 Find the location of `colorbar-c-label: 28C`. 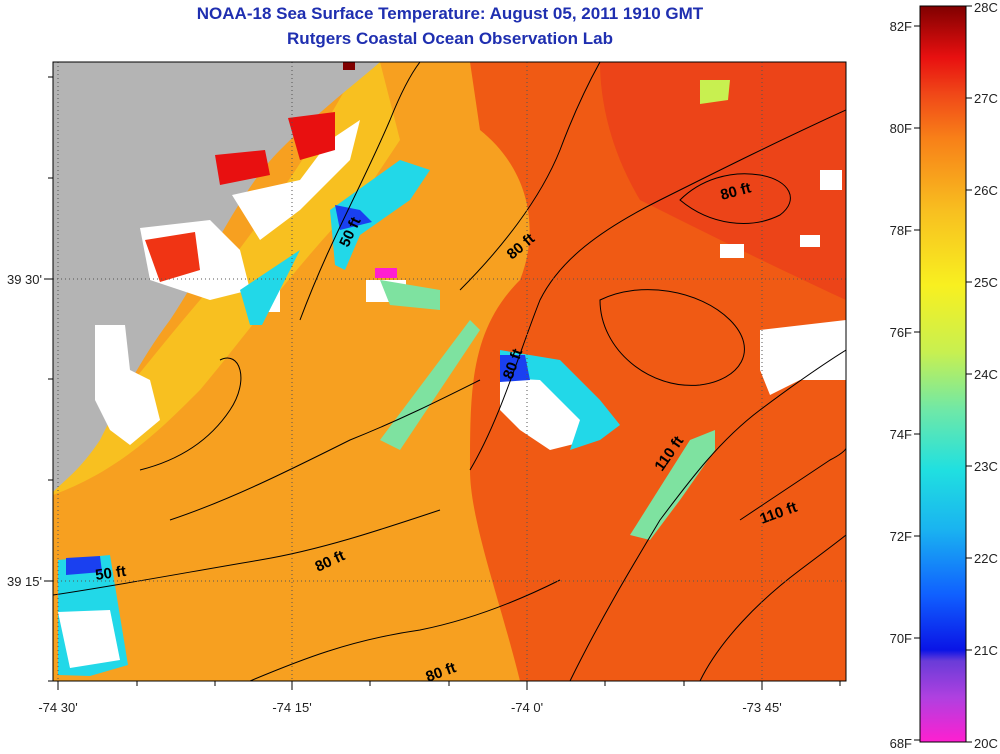

colorbar-c-label: 28C is located at coordinates (986, 7).